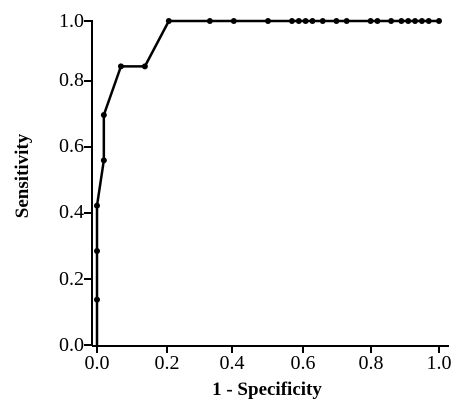 Image resolution: width=460 pixels, height=403 pixels. What do you see at coordinates (97, 363) in the screenshot?
I see `x-tick-label-0: 0.0` at bounding box center [97, 363].